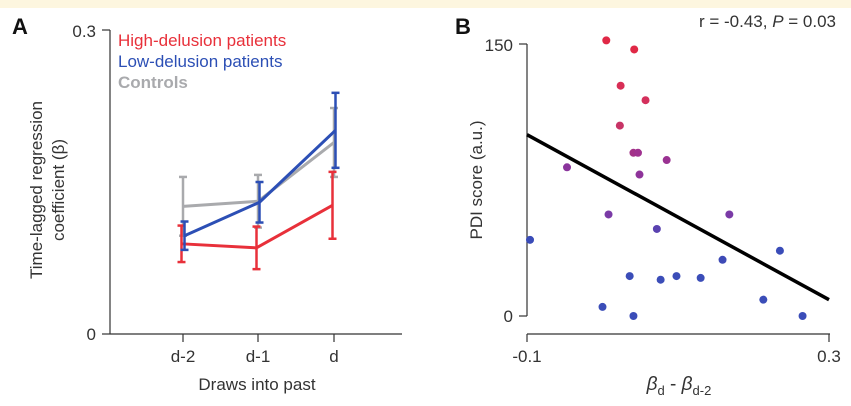 The height and width of the screenshot is (406, 851). What do you see at coordinates (84, 31) in the screenshot?
I see `panel-a-ytick-label-top: 0.3` at bounding box center [84, 31].